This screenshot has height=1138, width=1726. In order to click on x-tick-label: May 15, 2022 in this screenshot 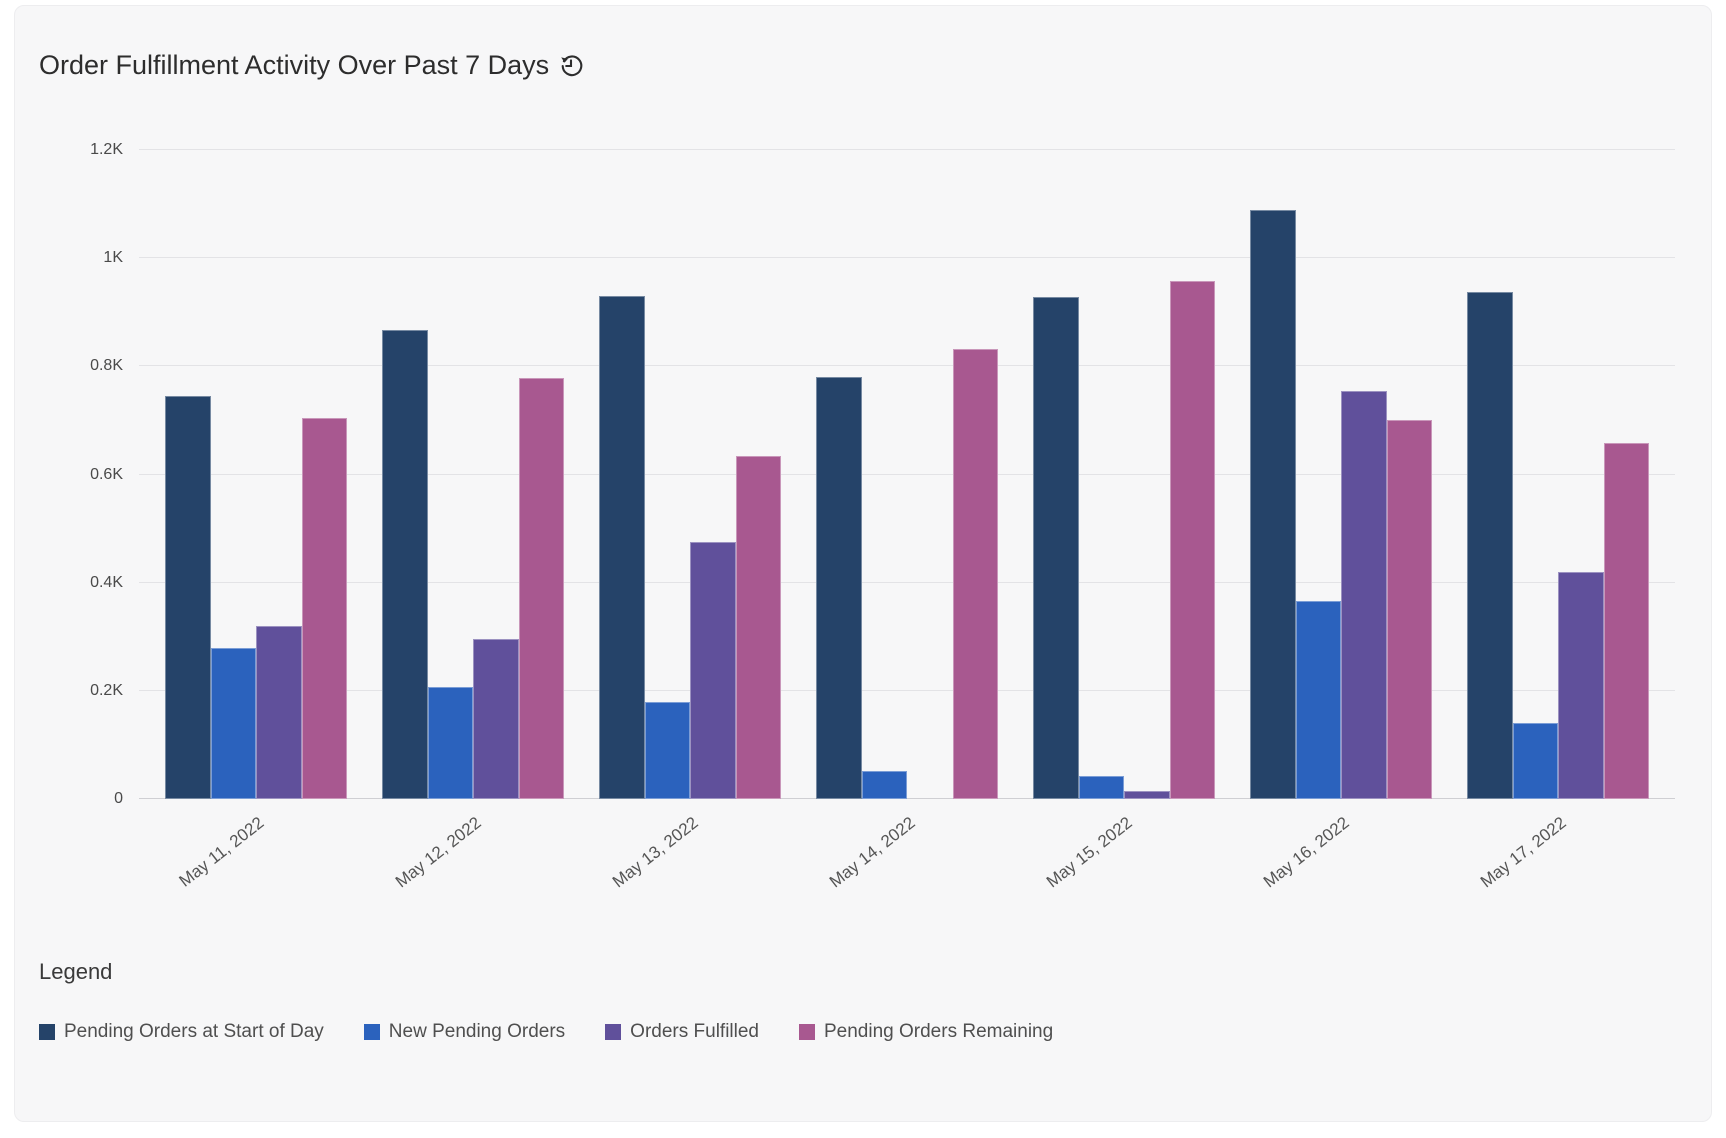, I will do `click(1089, 852)`.